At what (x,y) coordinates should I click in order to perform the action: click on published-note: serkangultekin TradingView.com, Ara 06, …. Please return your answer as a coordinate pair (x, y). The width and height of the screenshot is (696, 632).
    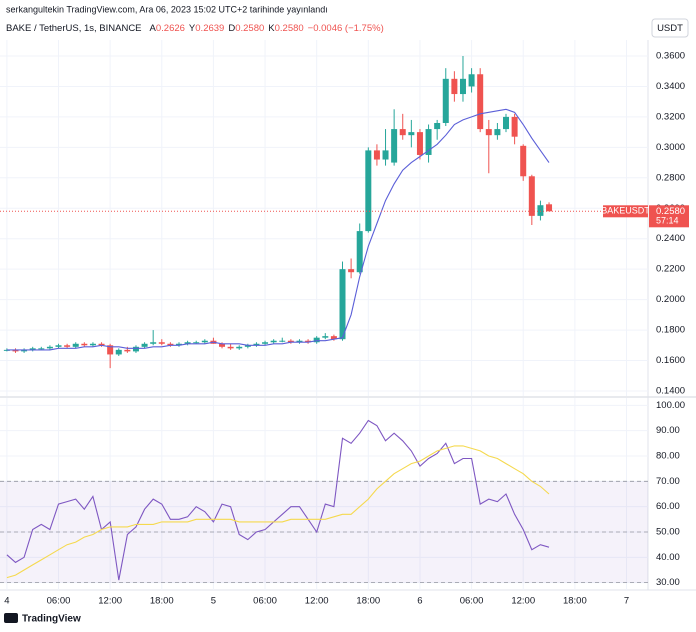
    Looking at the image, I should click on (167, 9).